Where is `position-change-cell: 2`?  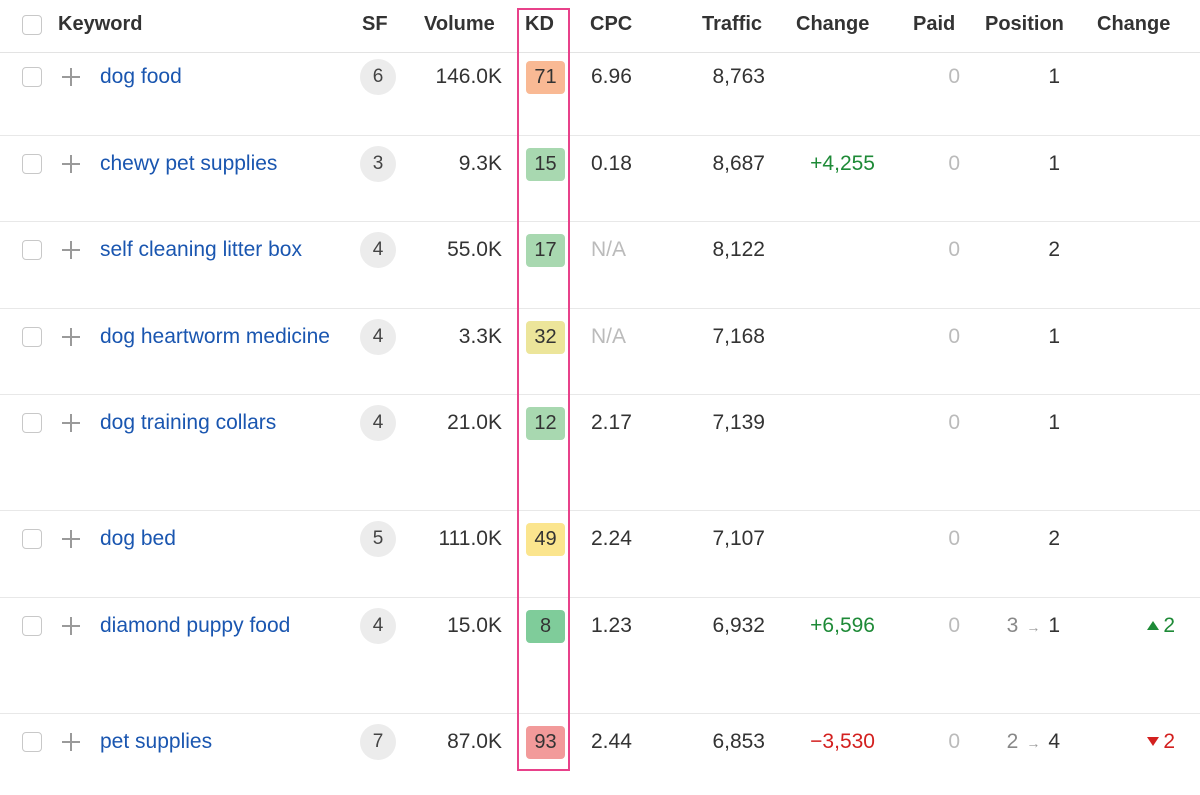
position-change-cell: 2 is located at coordinates (1127, 626).